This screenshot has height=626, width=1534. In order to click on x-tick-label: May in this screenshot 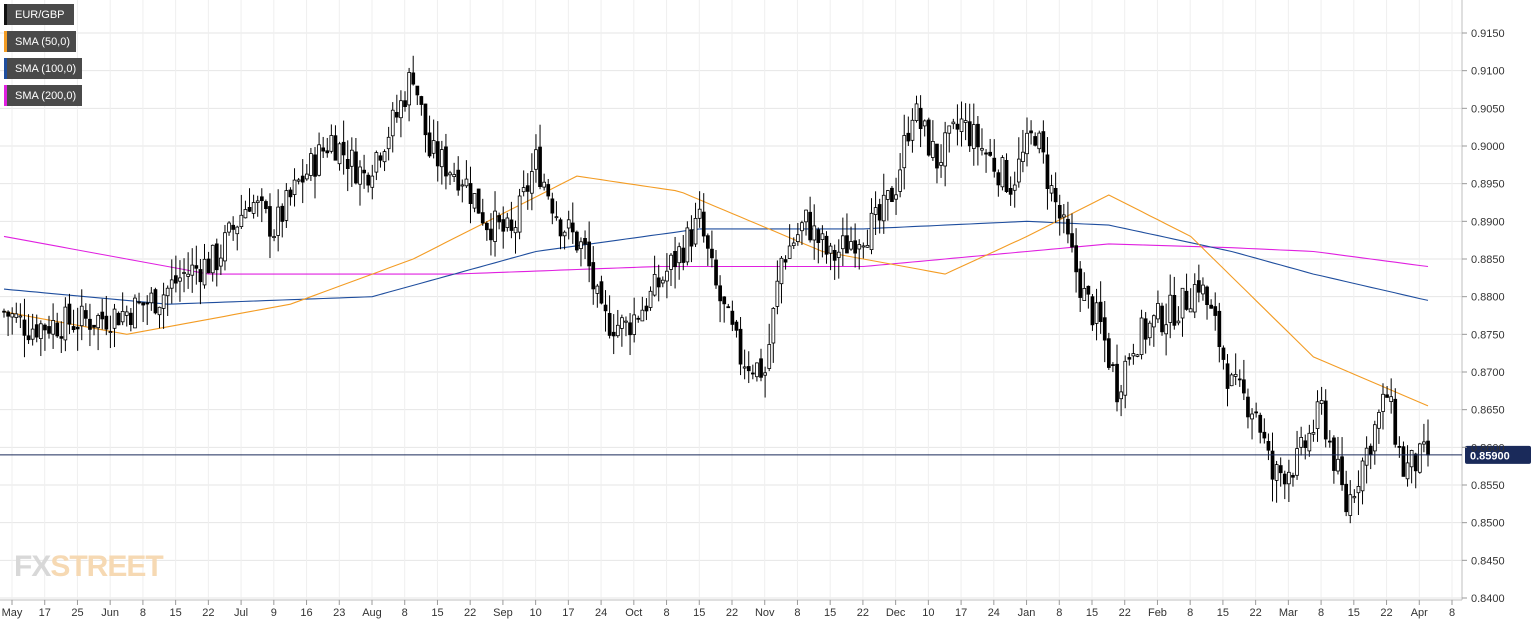, I will do `click(12, 613)`.